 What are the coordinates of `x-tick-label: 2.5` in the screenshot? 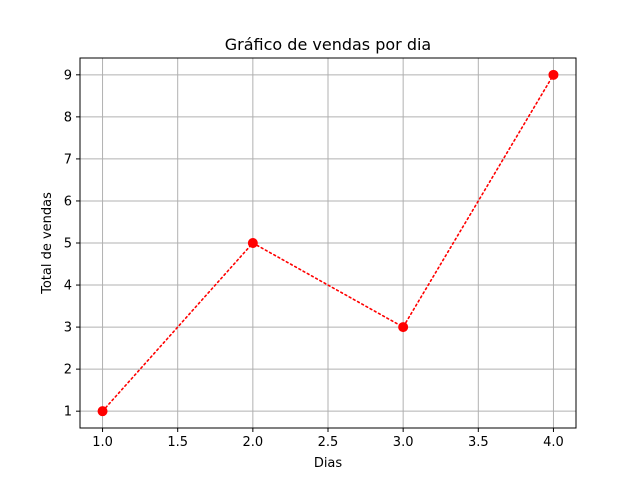 It's located at (328, 442).